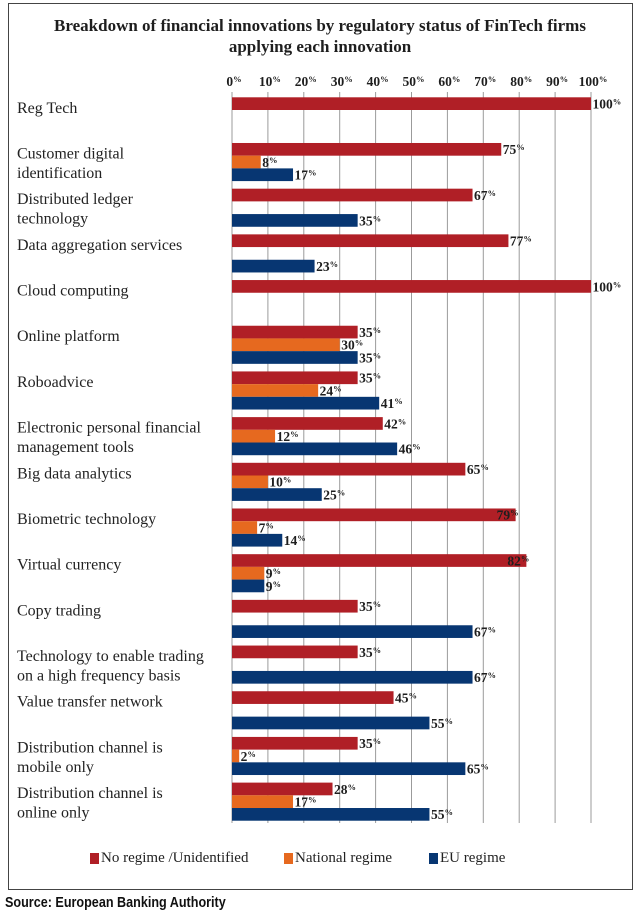 Image resolution: width=639 pixels, height=916 pixels. I want to click on value-label: 30%, so click(352, 345).